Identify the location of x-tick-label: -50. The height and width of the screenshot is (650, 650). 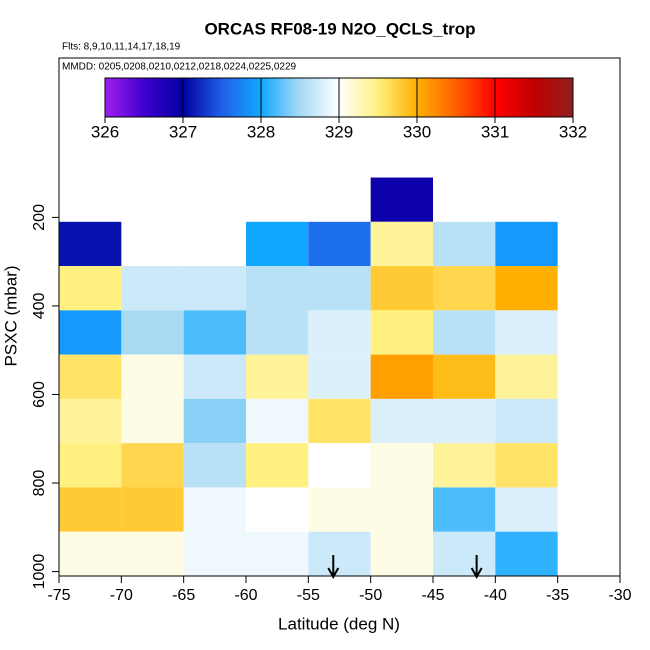
(370, 595).